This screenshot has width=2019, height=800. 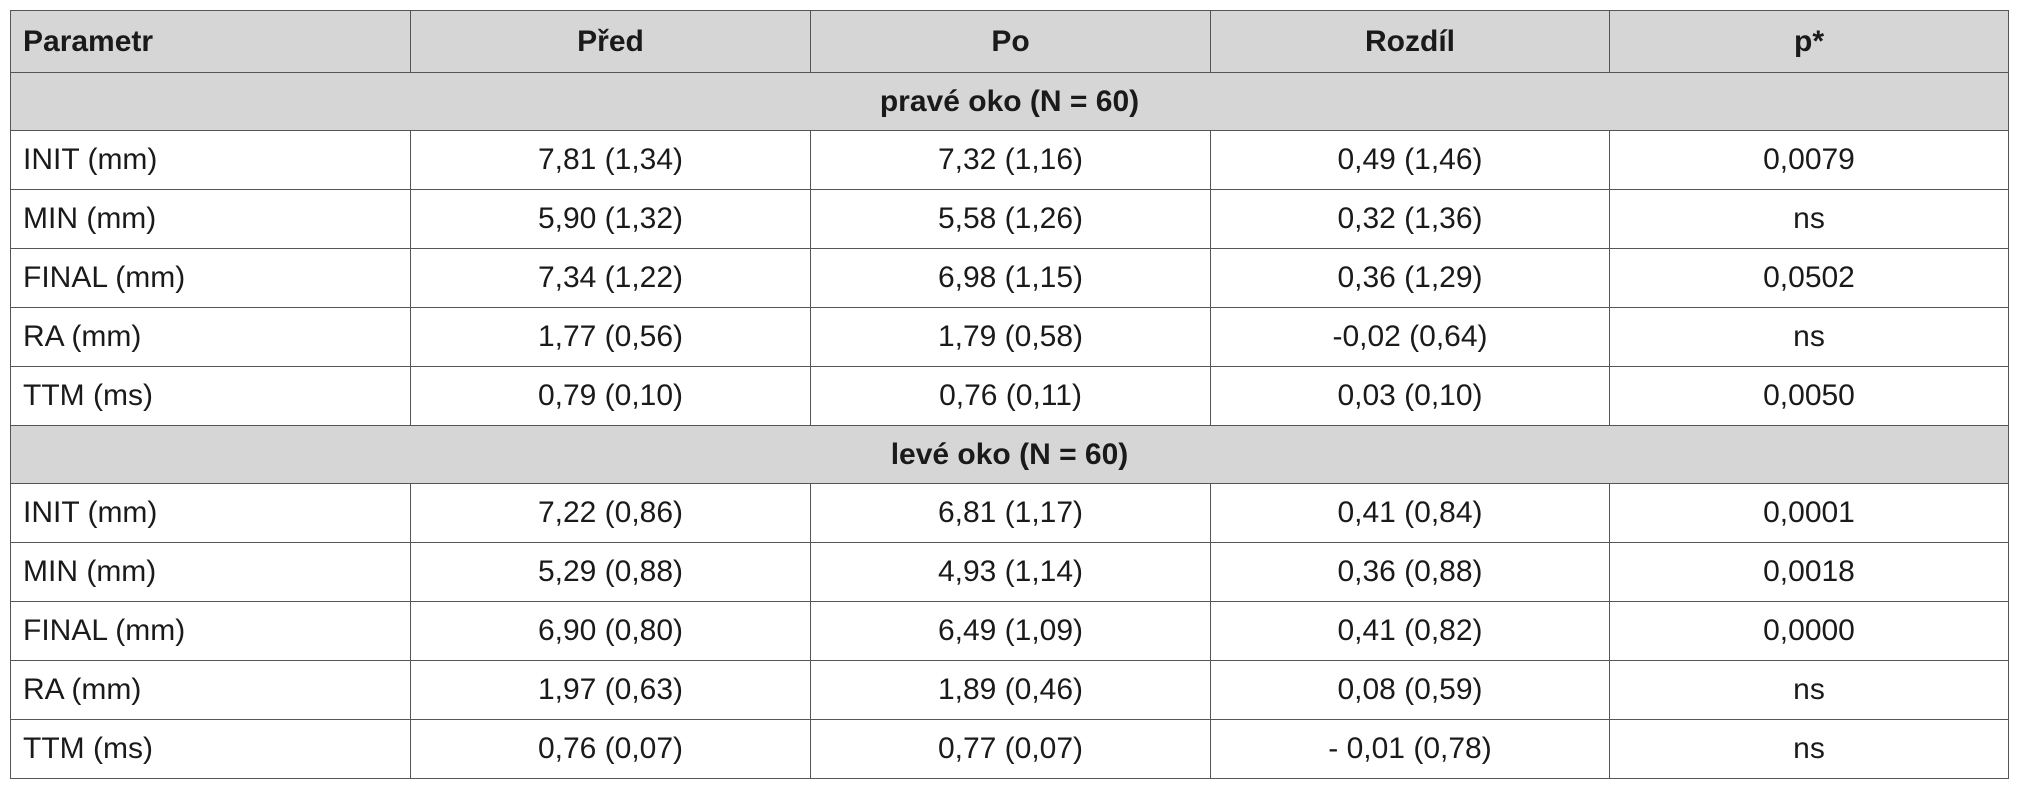 I want to click on header-row: Parametr Před Po Rozdíl p*, so click(x=1009, y=41).